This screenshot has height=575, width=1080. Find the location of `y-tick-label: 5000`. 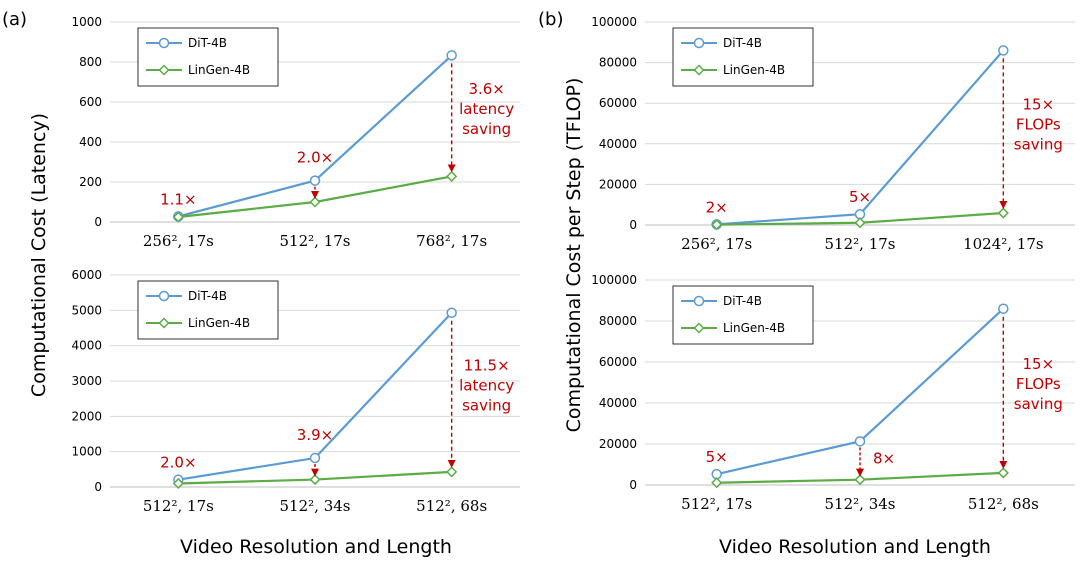

y-tick-label: 5000 is located at coordinates (86, 310).